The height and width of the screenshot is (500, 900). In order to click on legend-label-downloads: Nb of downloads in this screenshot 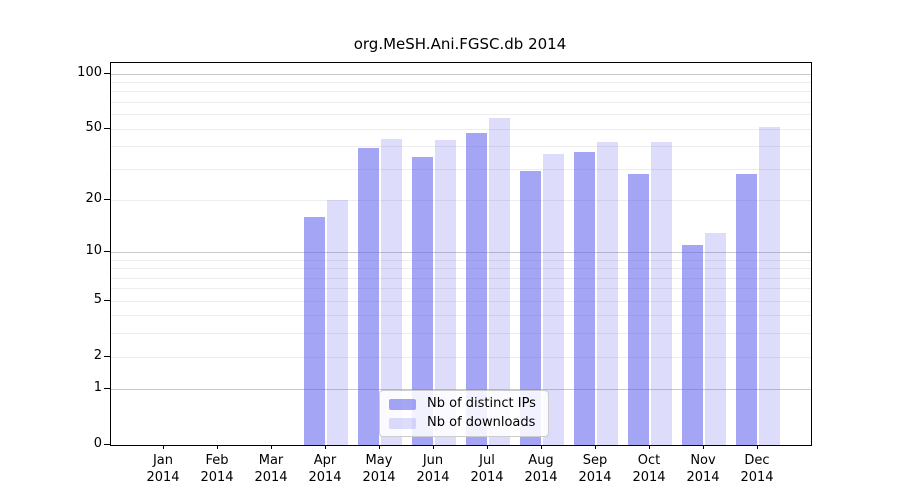, I will do `click(481, 422)`.